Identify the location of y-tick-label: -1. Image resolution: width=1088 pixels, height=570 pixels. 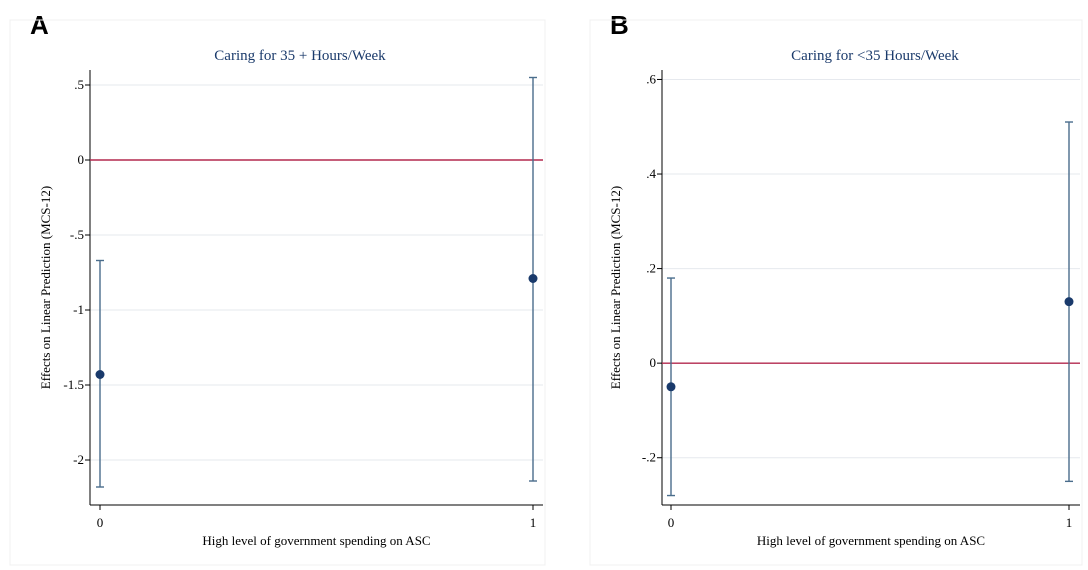
(78, 309).